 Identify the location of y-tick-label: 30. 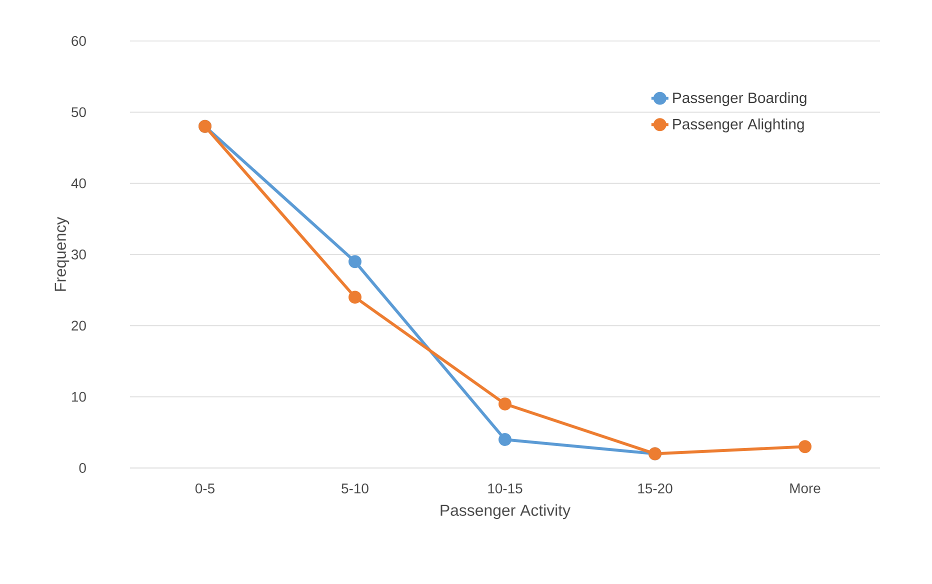
(78, 255).